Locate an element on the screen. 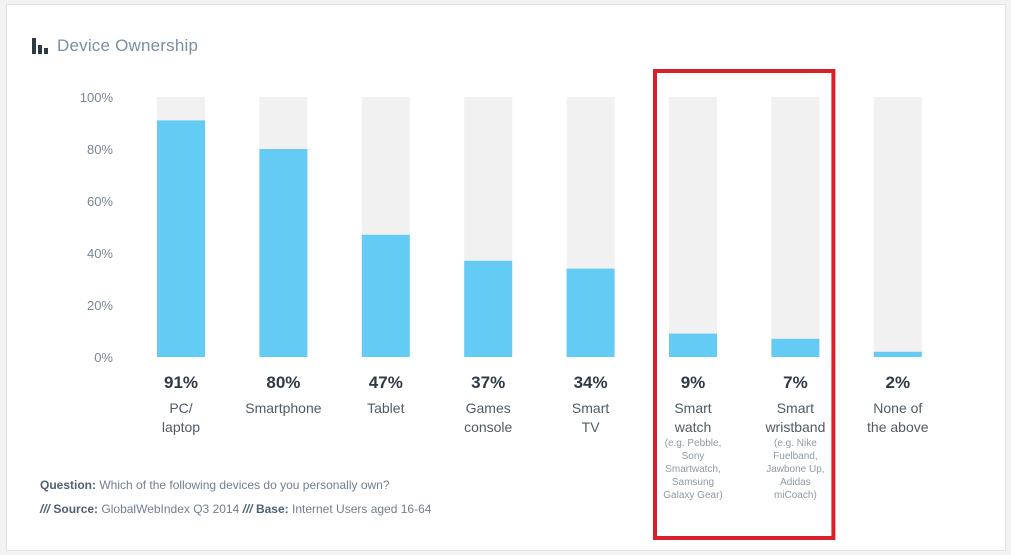 The width and height of the screenshot is (1011, 555). y-tick-label: 100% is located at coordinates (97, 97).